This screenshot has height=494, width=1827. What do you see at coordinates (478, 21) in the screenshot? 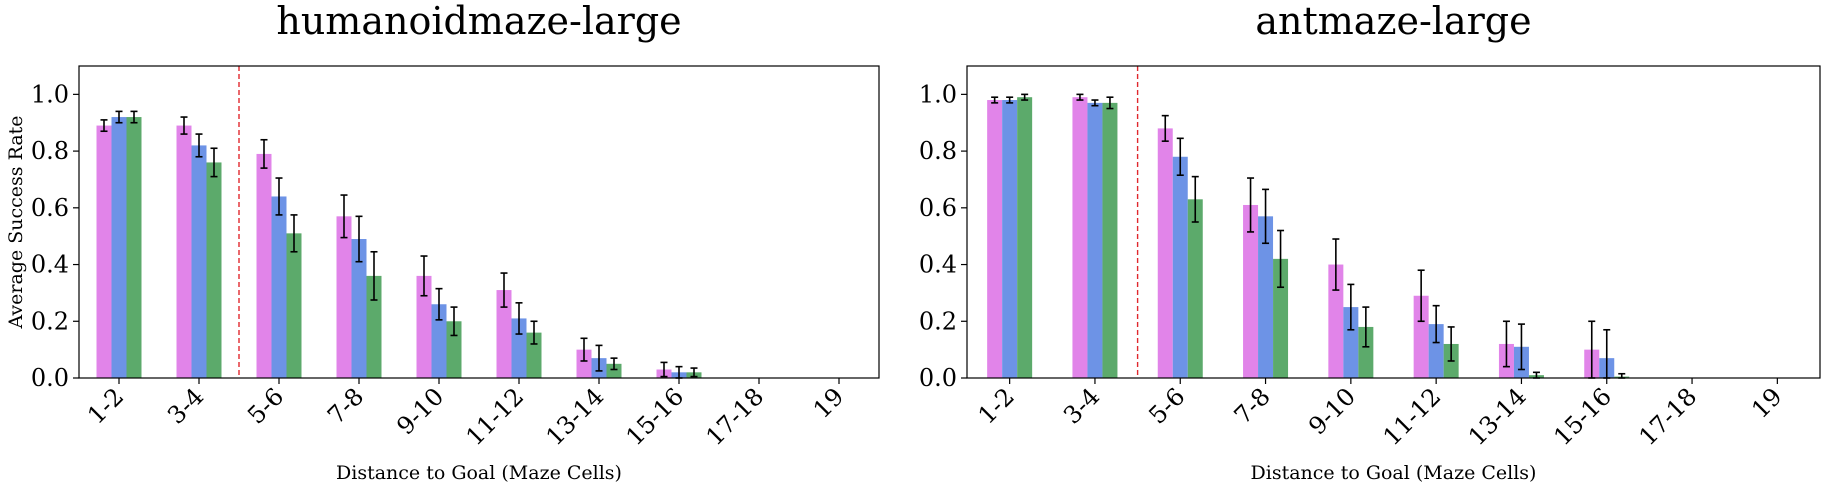
I see `chart-title: humanoidmaze-large` at bounding box center [478, 21].